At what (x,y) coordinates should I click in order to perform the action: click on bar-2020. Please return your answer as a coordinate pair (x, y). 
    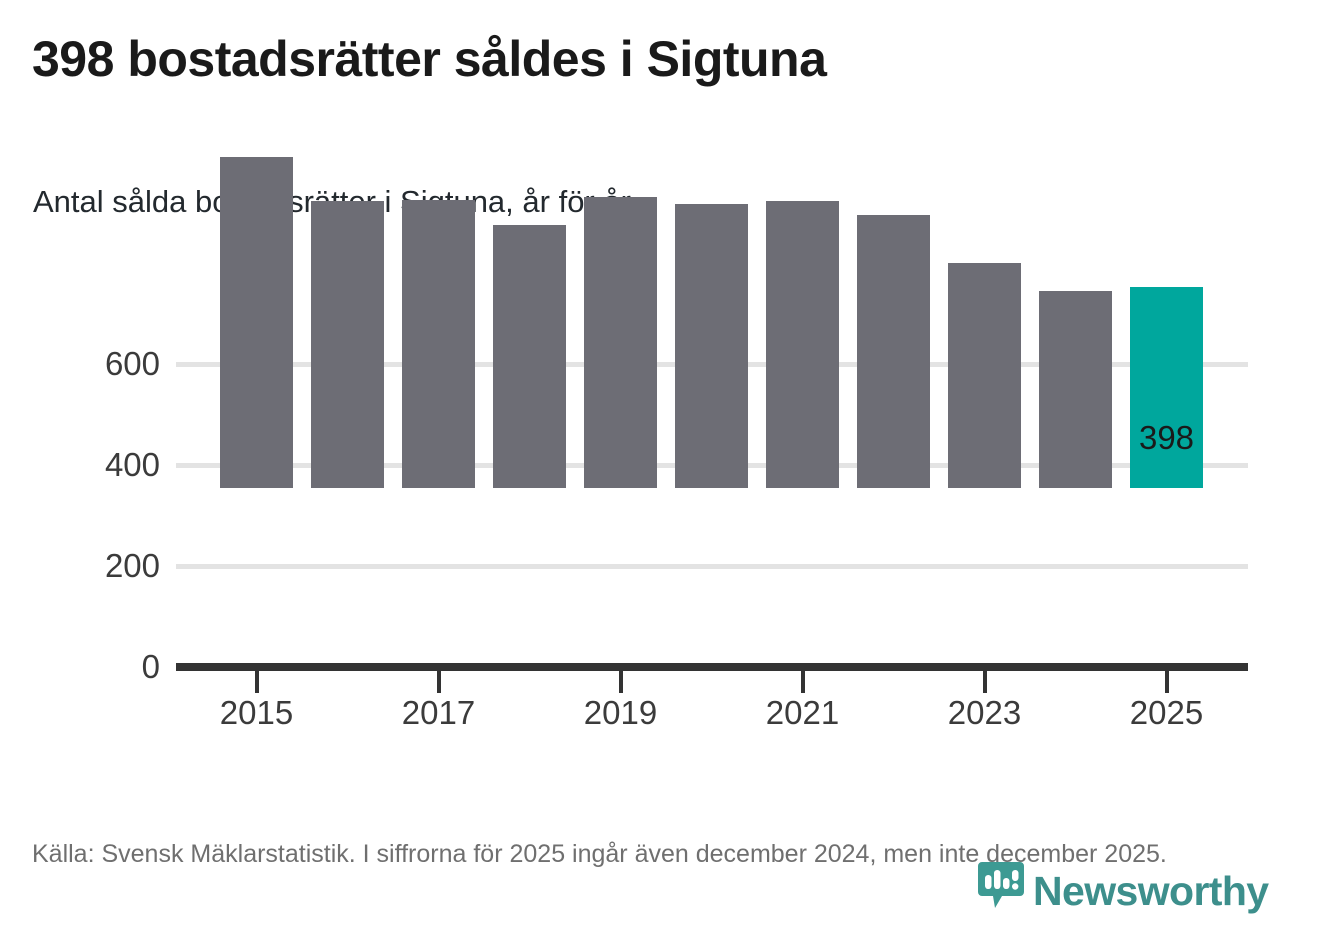
    Looking at the image, I should click on (711, 346).